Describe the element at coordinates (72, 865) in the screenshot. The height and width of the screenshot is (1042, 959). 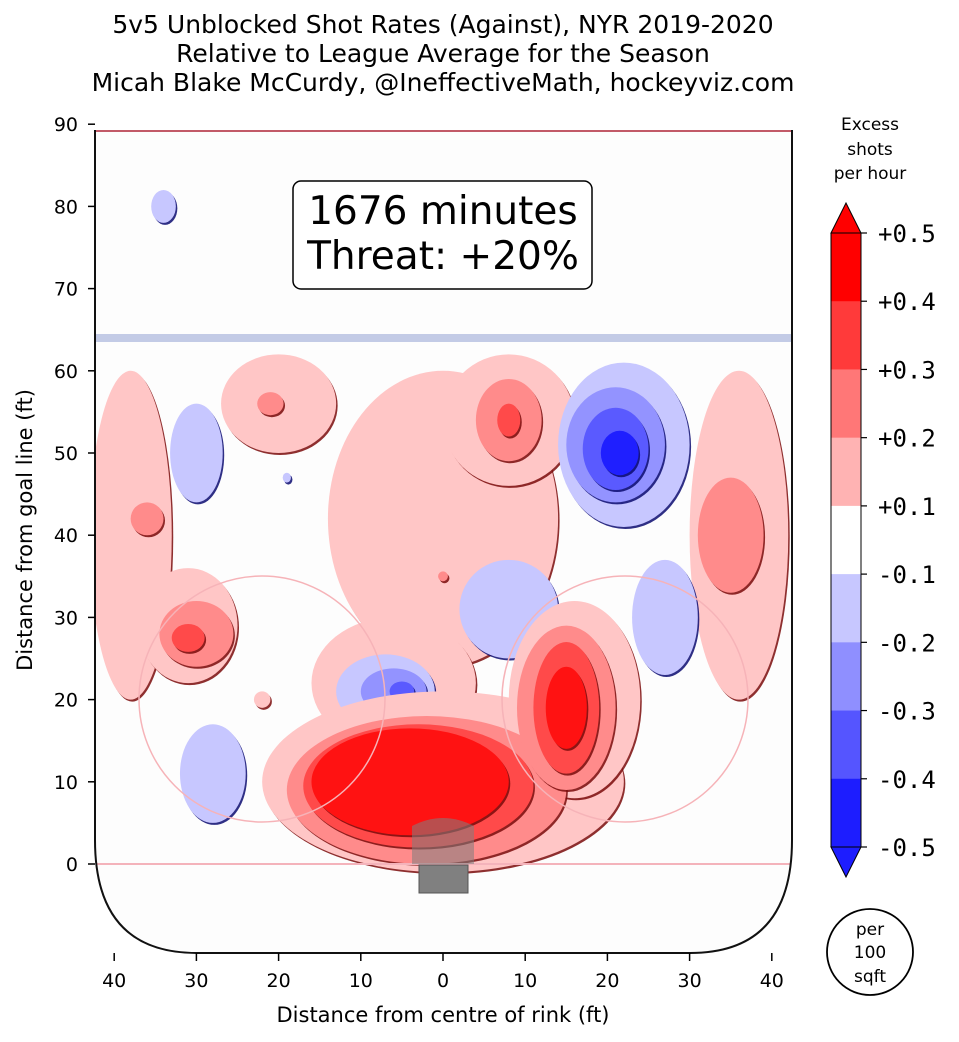
I see `y-tick-label-0: 0` at that location.